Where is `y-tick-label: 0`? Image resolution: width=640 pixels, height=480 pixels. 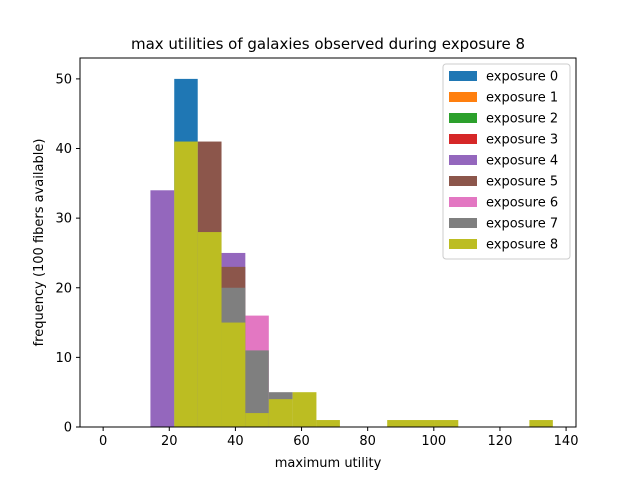
y-tick-label: 0 is located at coordinates (68, 428).